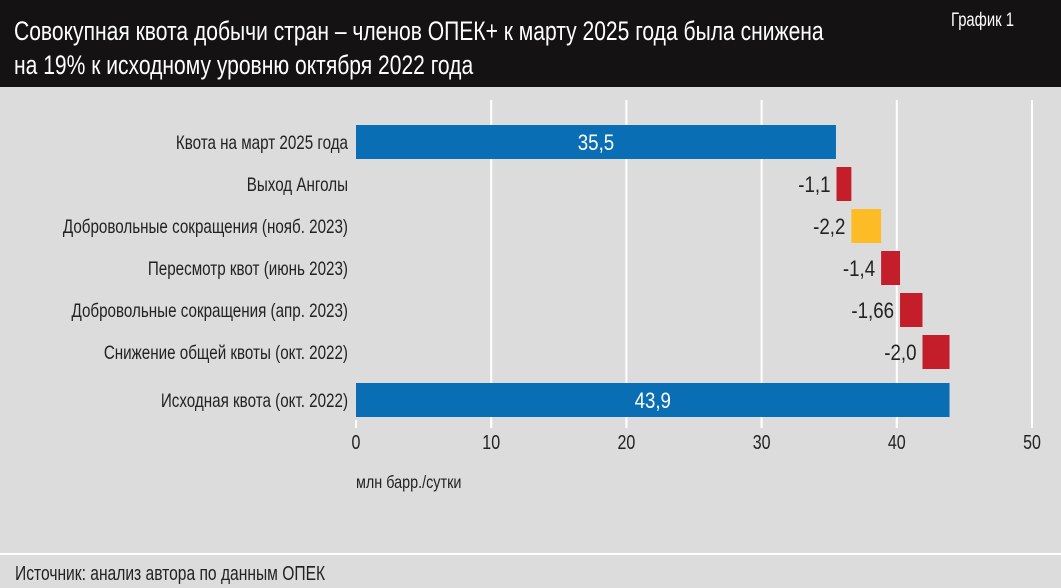  What do you see at coordinates (226, 352) in the screenshot?
I see `category-label: Снижение общей квоты (окт. 2022)` at bounding box center [226, 352].